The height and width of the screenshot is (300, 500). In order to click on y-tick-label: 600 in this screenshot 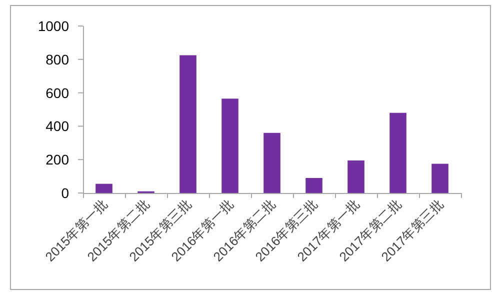, I will do `click(58, 92)`.